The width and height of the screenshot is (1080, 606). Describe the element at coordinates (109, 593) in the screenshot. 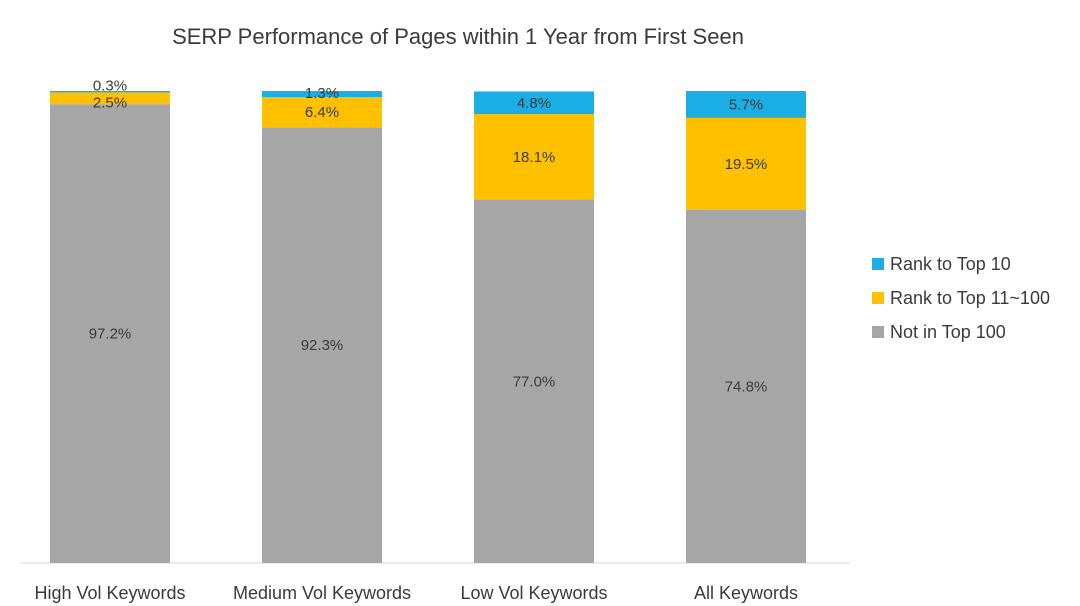

I see `x-tick-label-high-vol-keywords: High Vol Keywords` at that location.